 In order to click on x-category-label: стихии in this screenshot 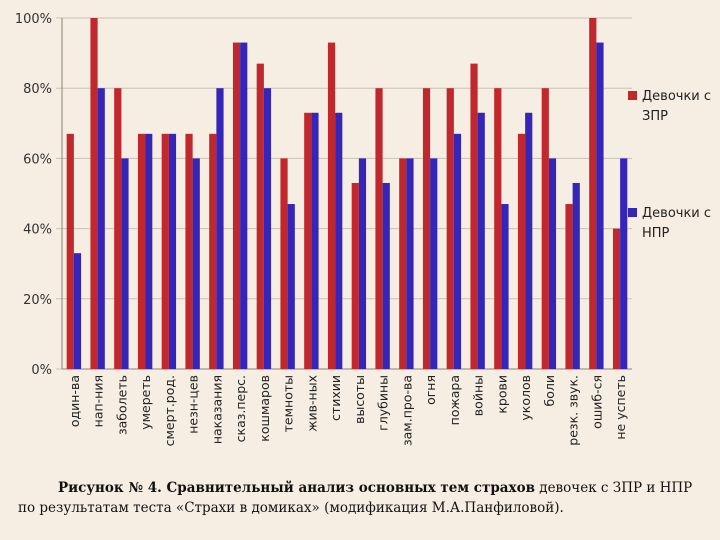, I will do `click(335, 398)`.